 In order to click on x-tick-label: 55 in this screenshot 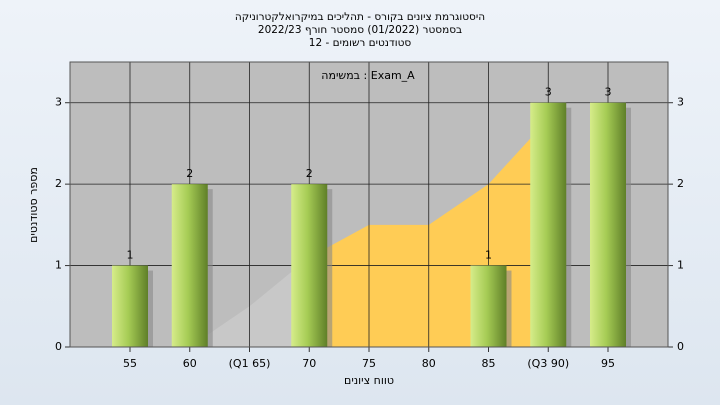, I will do `click(130, 363)`.